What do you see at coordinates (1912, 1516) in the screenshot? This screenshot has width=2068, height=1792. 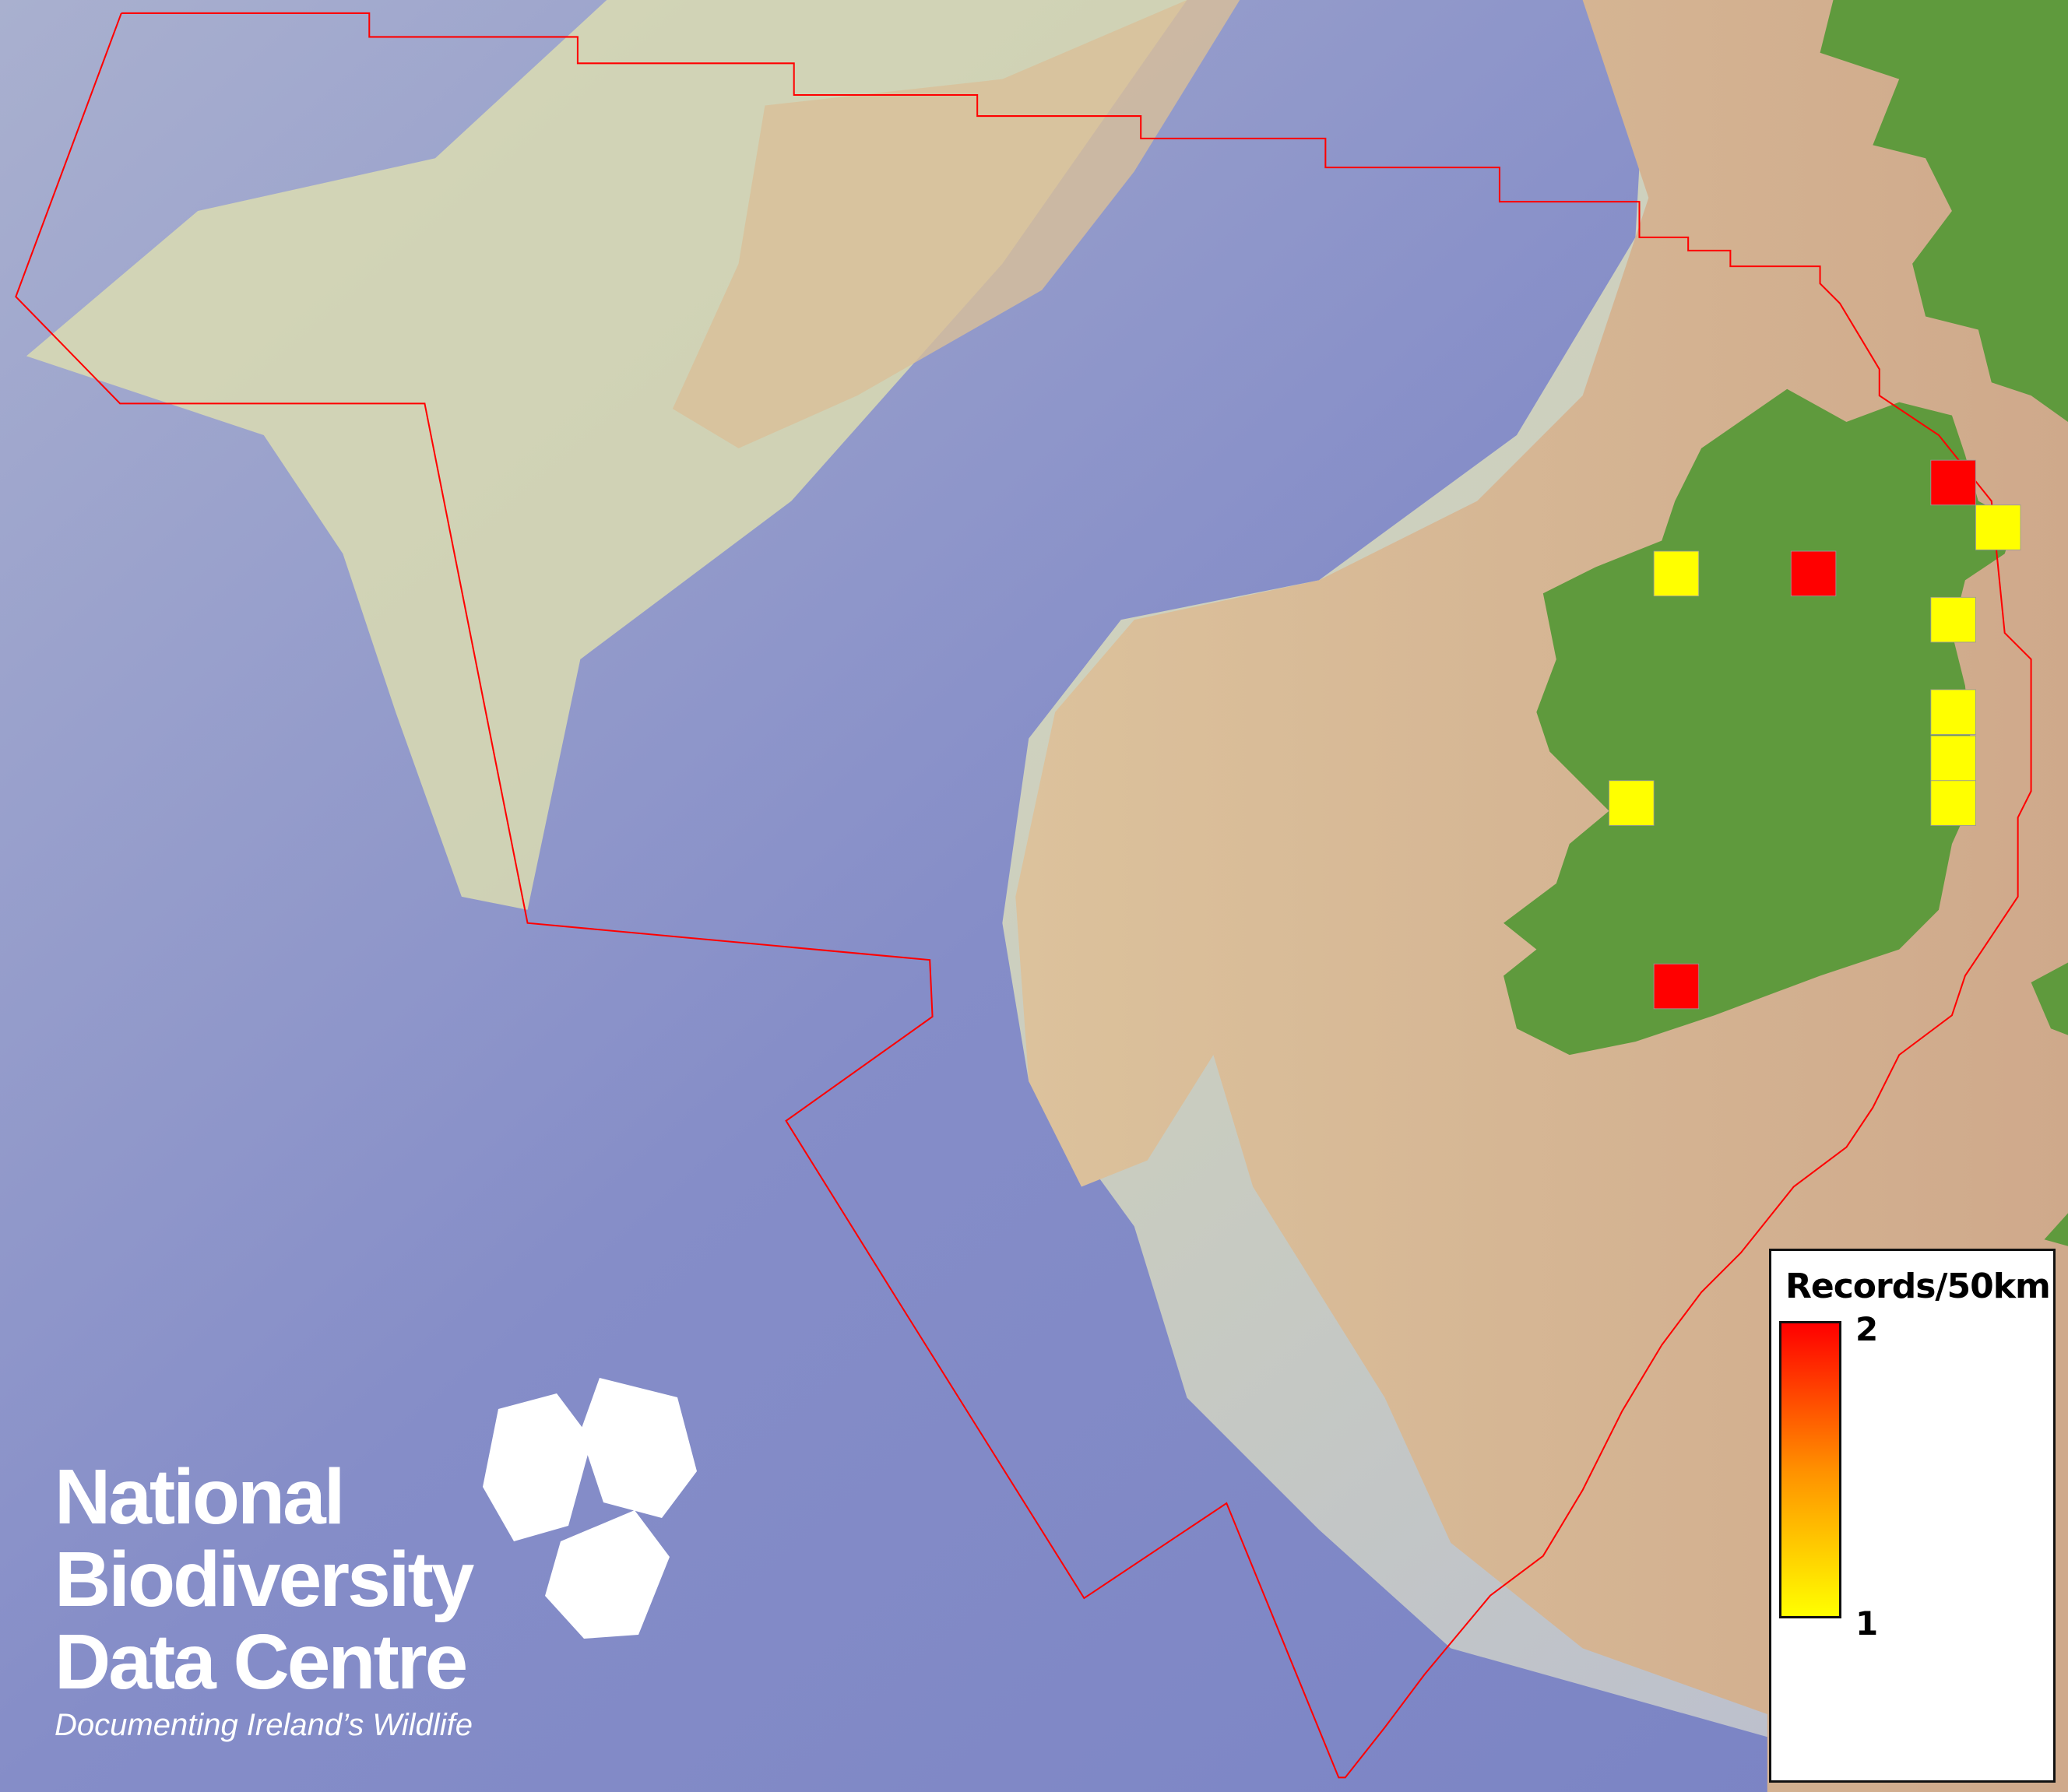 I see `map-legend: Records/50km 2 1` at bounding box center [1912, 1516].